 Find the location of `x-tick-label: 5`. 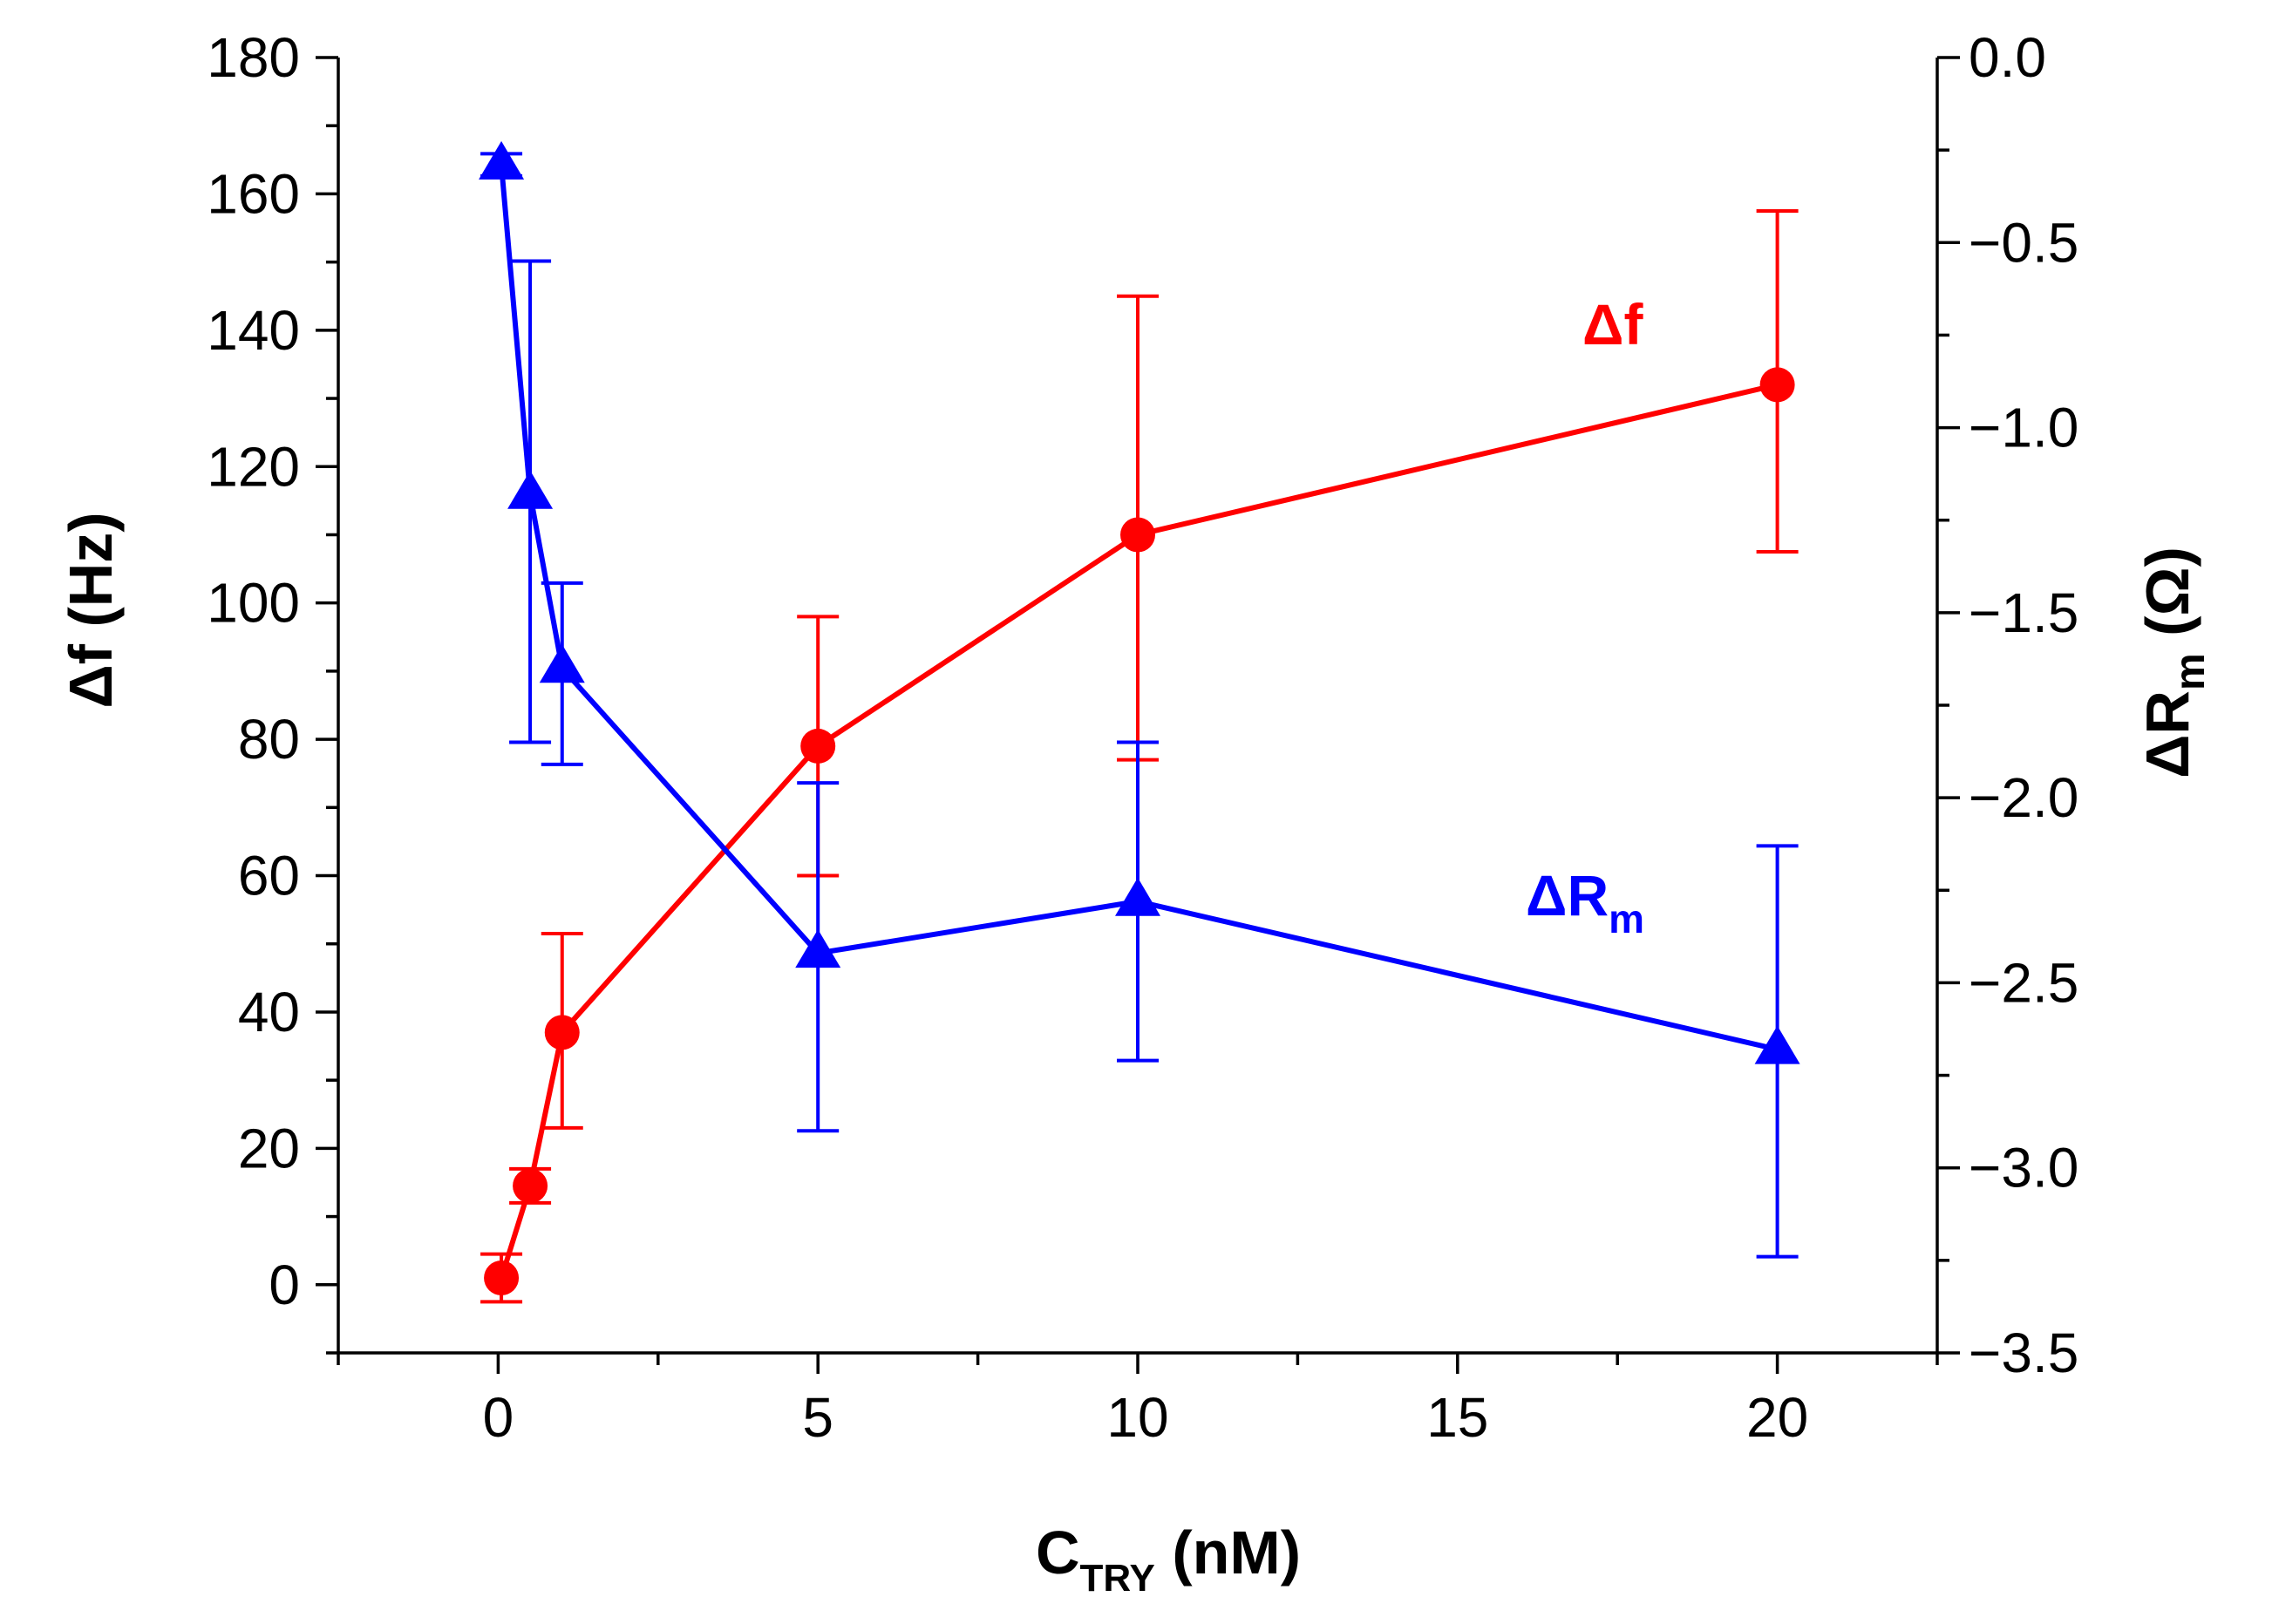

x-tick-label: 5 is located at coordinates (817, 1417).